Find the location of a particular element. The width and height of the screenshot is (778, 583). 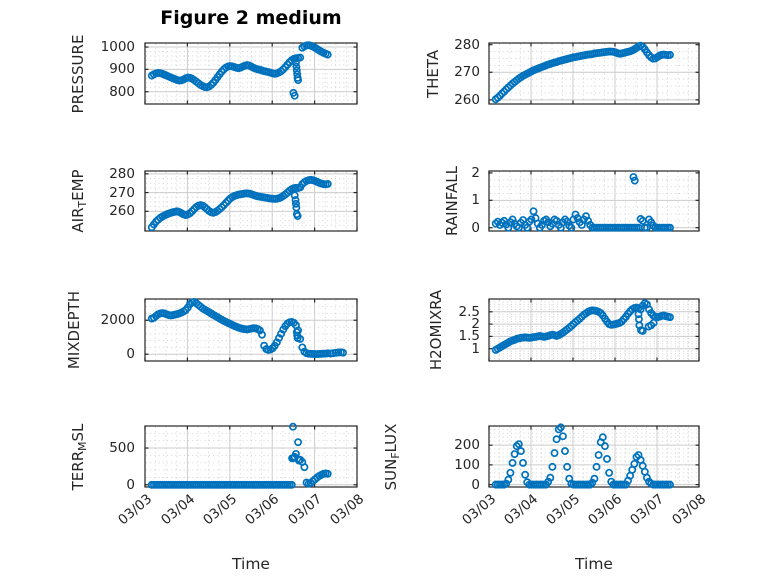

y-axis-label-air-temp: AIRTEMP is located at coordinates (79, 200).